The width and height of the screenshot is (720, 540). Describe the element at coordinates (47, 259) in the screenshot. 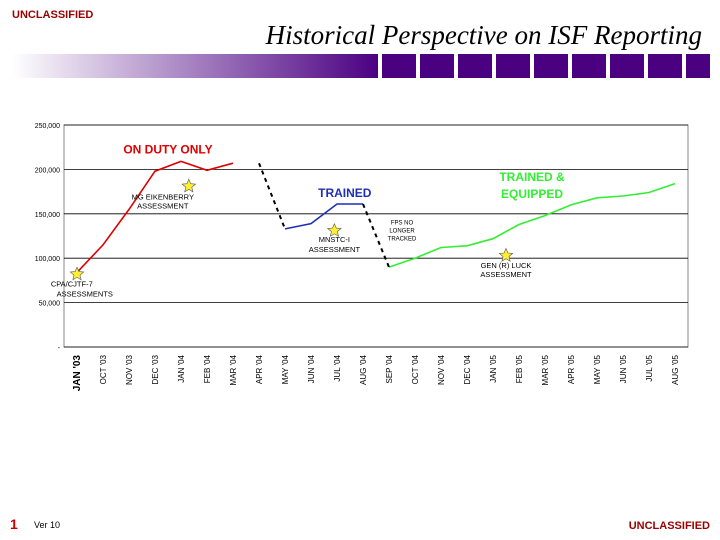

I see `y-tick-label: 100,000` at that location.